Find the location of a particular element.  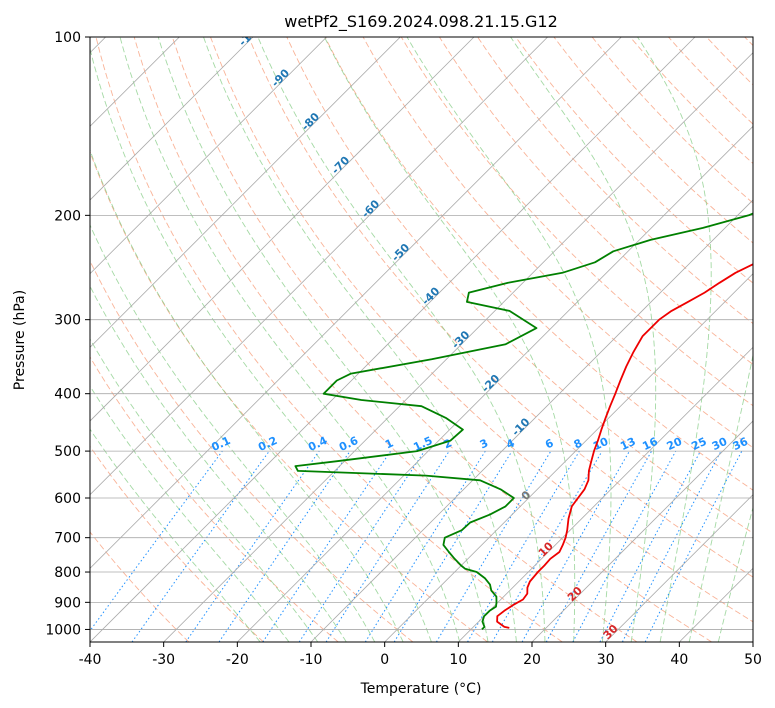

isotherm-label: -100 is located at coordinates (250, 34).